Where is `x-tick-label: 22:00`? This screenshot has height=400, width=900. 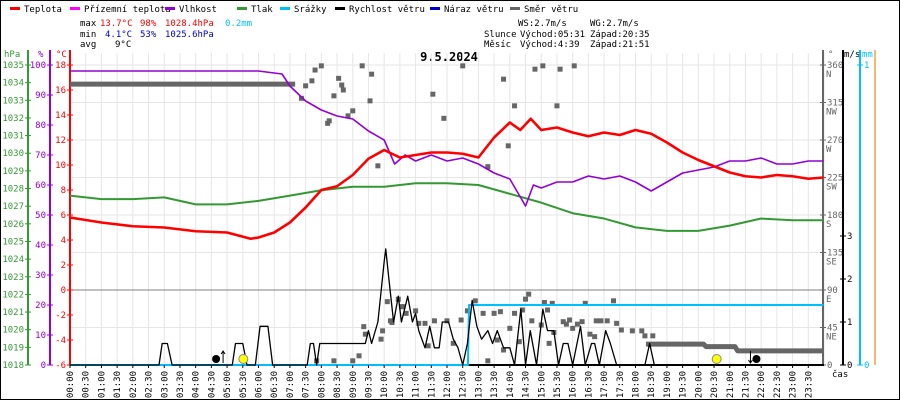
x-tick-label: 22:00 is located at coordinates (762, 384).